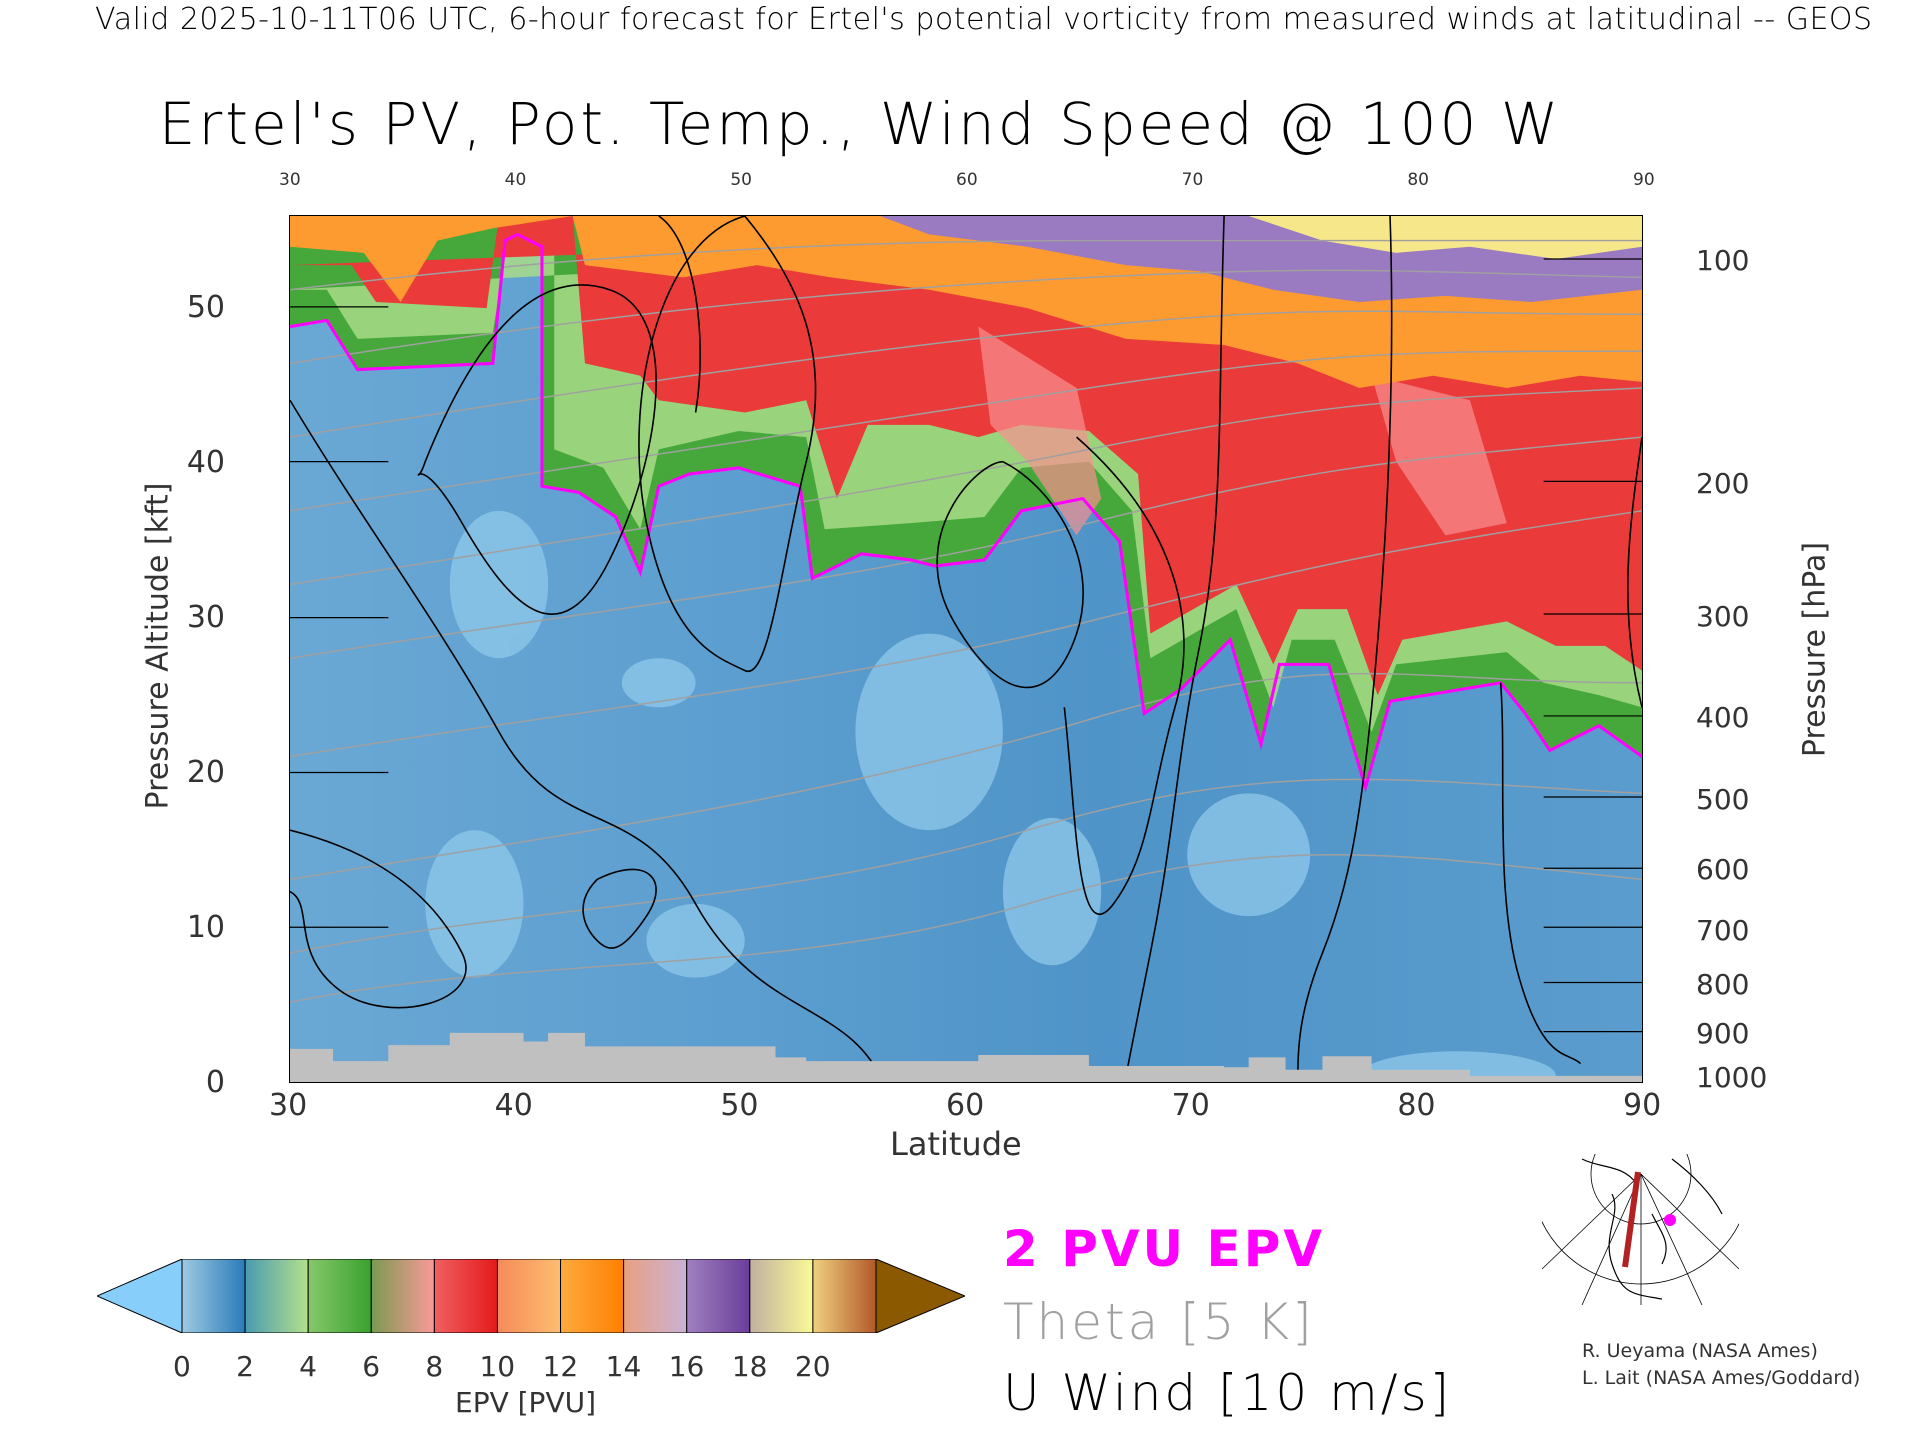 This screenshot has height=1440, width=1920. What do you see at coordinates (515, 180) in the screenshot?
I see `top-x-tick-label: 40` at bounding box center [515, 180].